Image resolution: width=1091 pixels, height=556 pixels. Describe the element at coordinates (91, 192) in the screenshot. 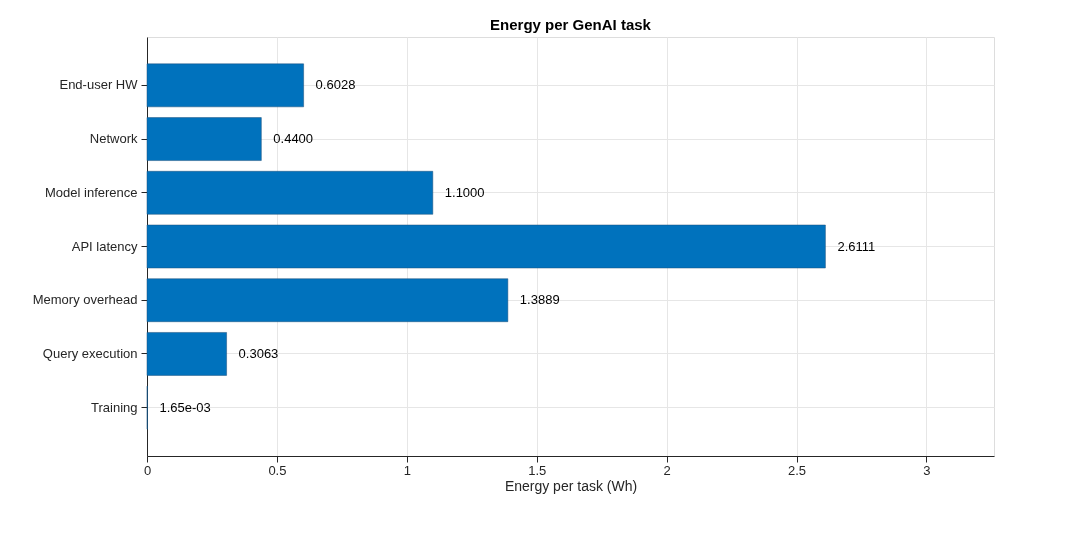

I see `y-tick-label: Model inference` at that location.